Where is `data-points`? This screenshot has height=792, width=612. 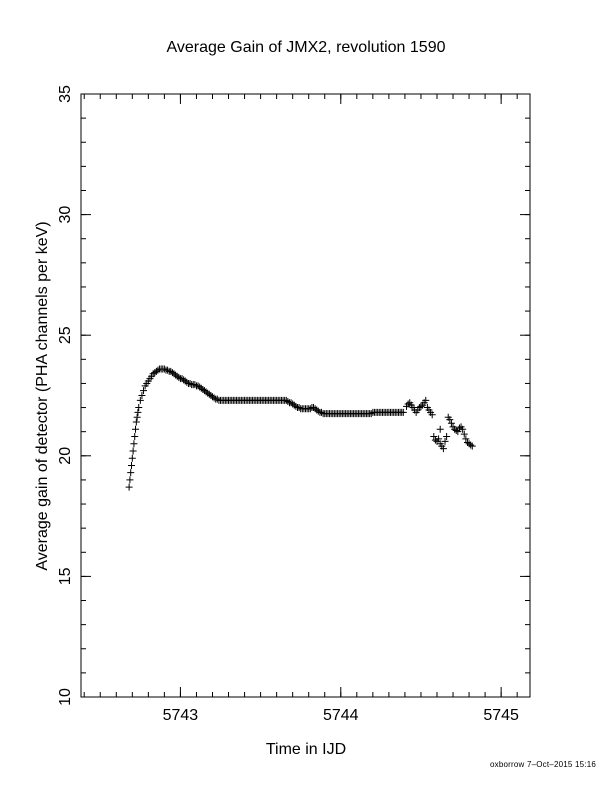 data-points is located at coordinates (300, 428).